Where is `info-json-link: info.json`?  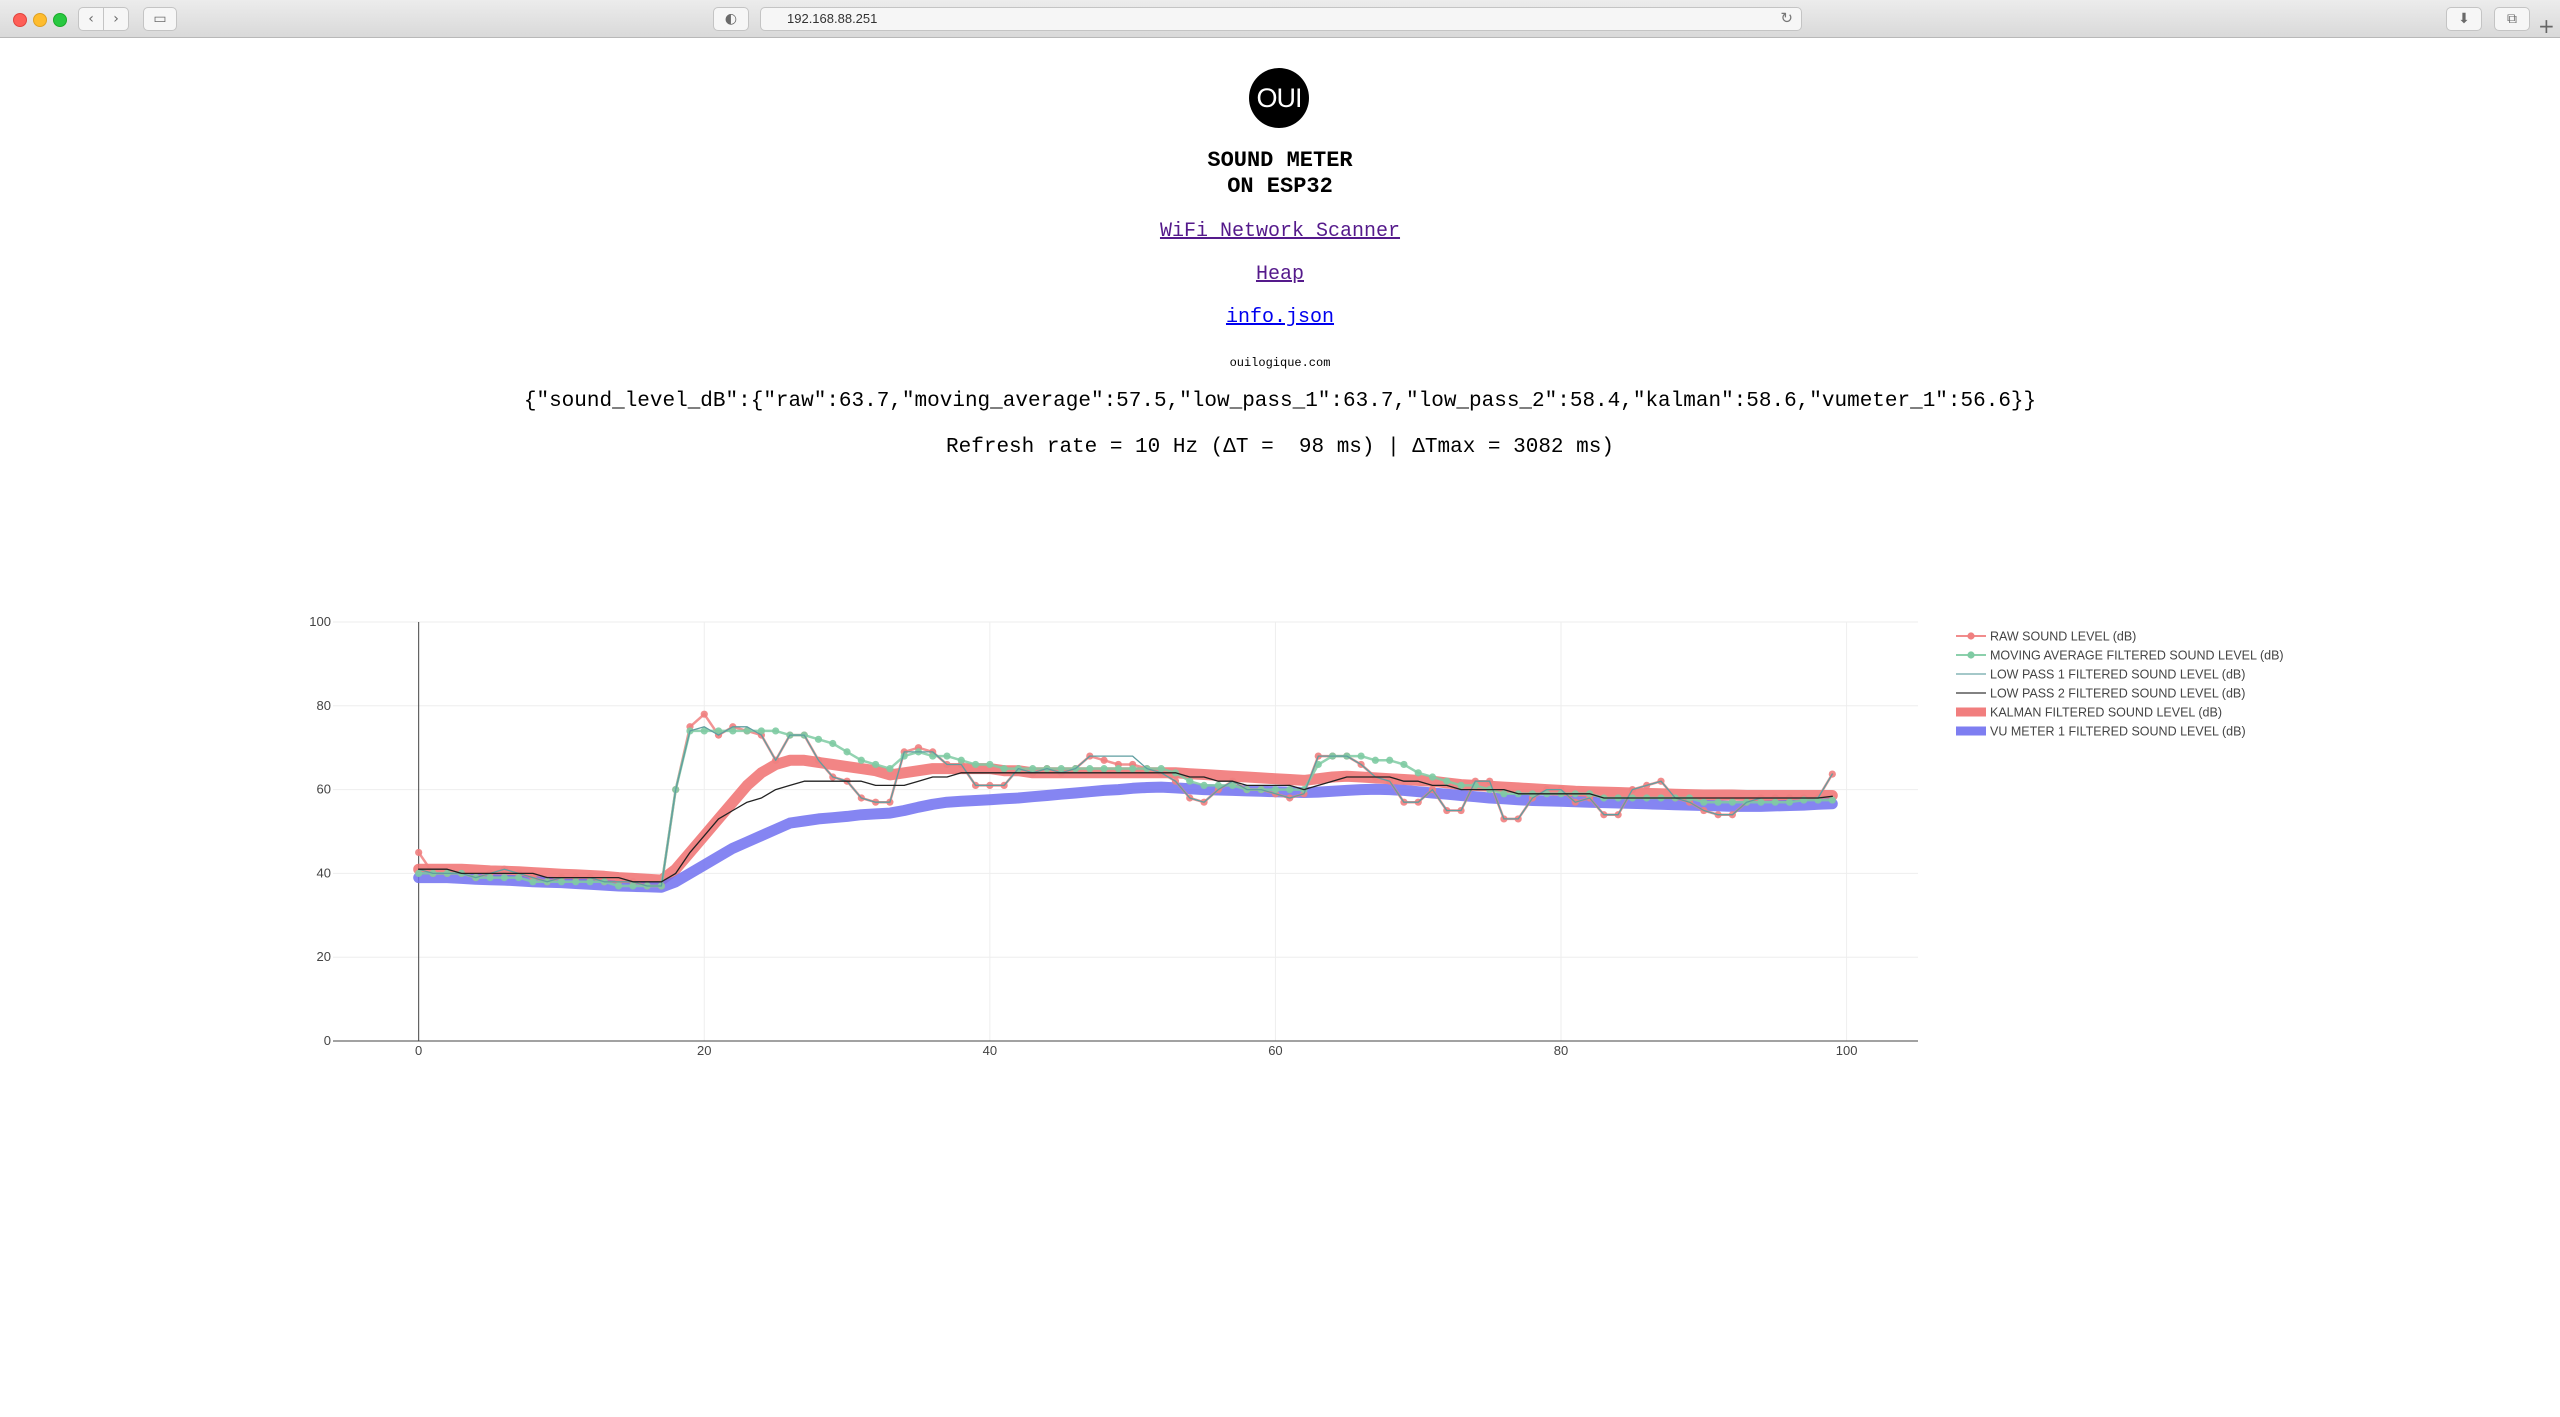
info-json-link: info.json is located at coordinates (1280, 317).